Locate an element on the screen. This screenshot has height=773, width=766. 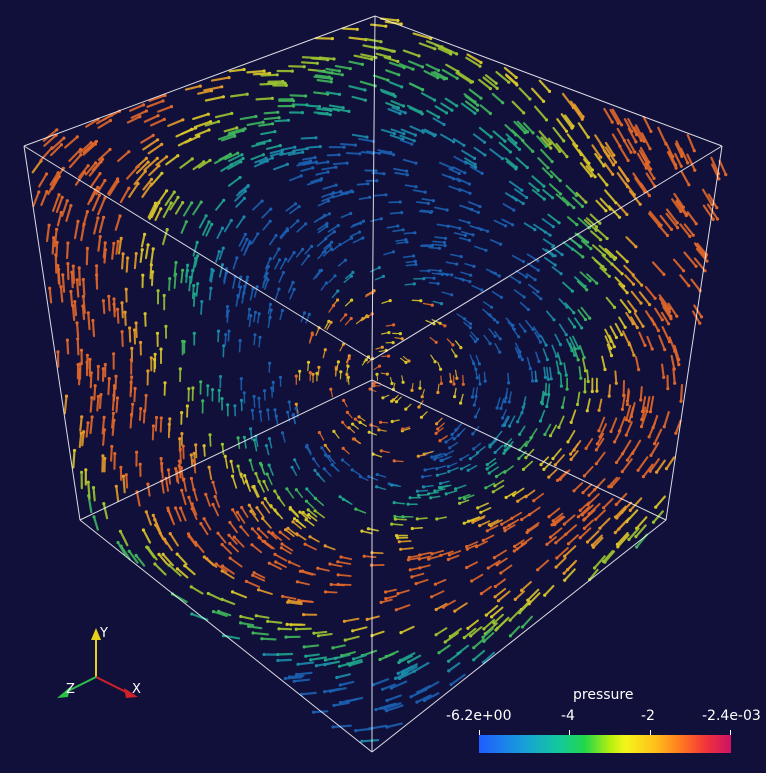
box-edge is located at coordinates (198, 253).